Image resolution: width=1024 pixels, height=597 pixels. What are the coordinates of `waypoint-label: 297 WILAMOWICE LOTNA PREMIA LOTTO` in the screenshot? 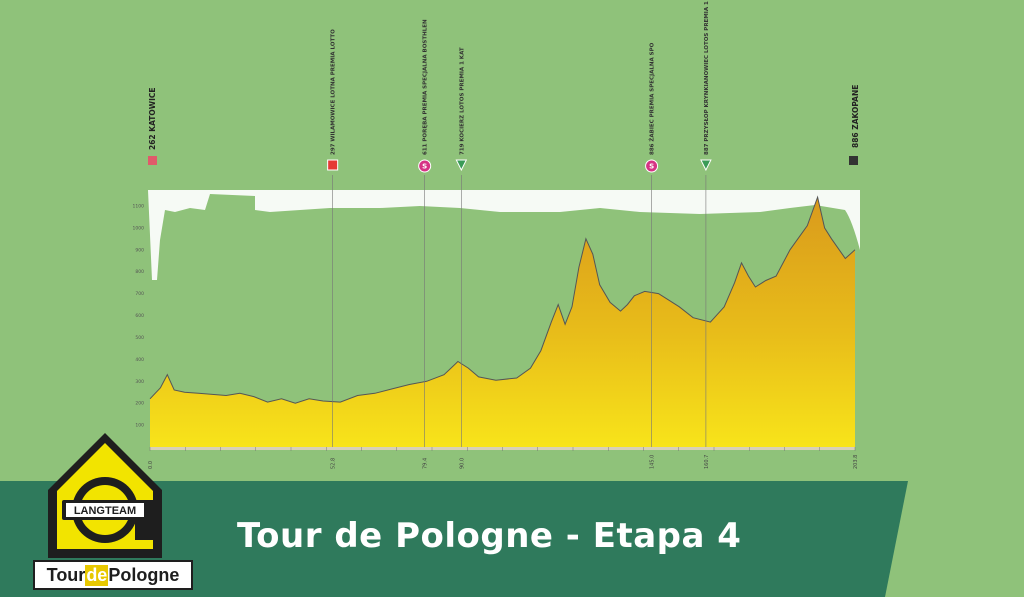 It's located at (334, 92).